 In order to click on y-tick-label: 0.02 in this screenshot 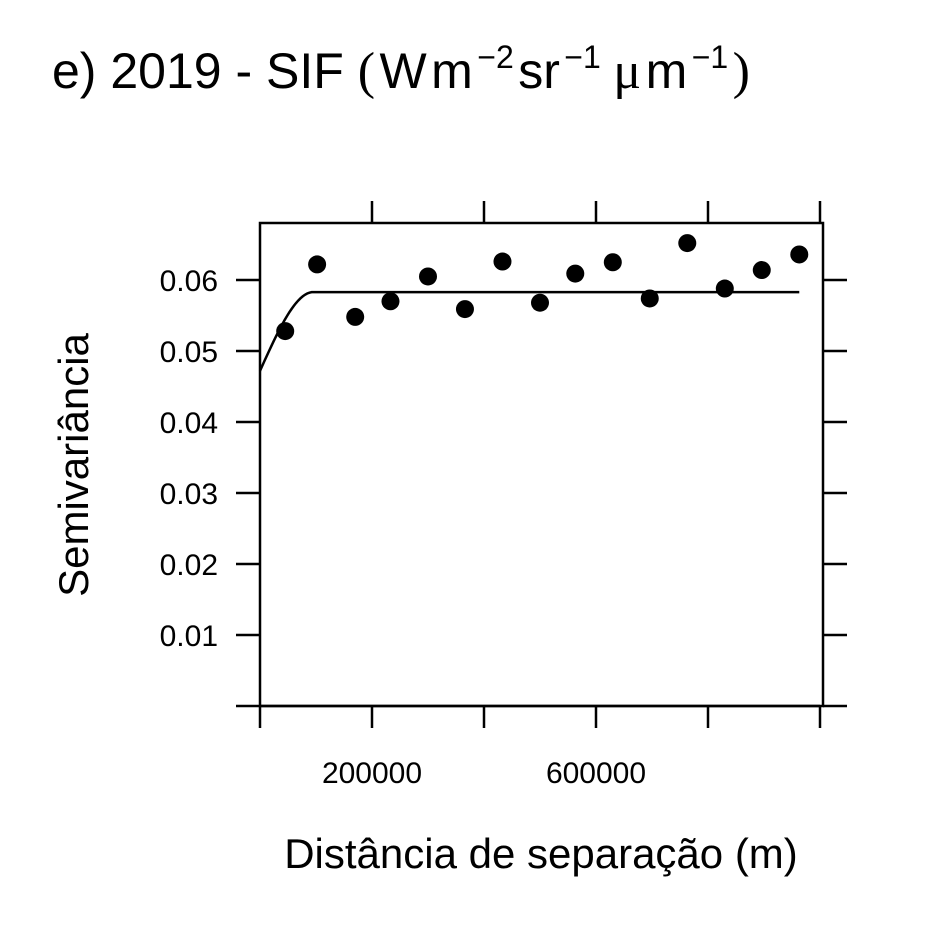, I will do `click(189, 565)`.